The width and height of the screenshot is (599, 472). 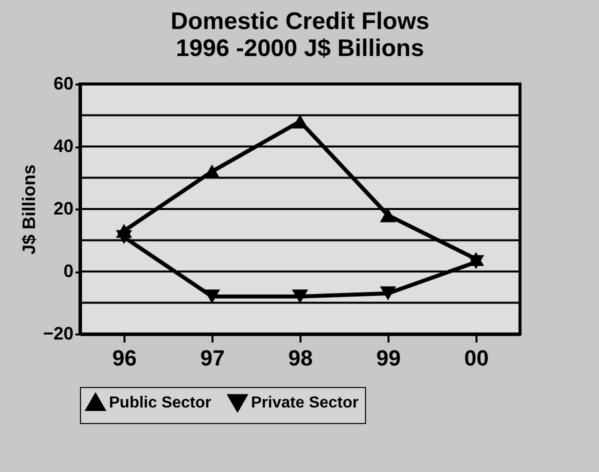 What do you see at coordinates (300, 21) in the screenshot?
I see `chart-title: Domestic Credit Flows` at bounding box center [300, 21].